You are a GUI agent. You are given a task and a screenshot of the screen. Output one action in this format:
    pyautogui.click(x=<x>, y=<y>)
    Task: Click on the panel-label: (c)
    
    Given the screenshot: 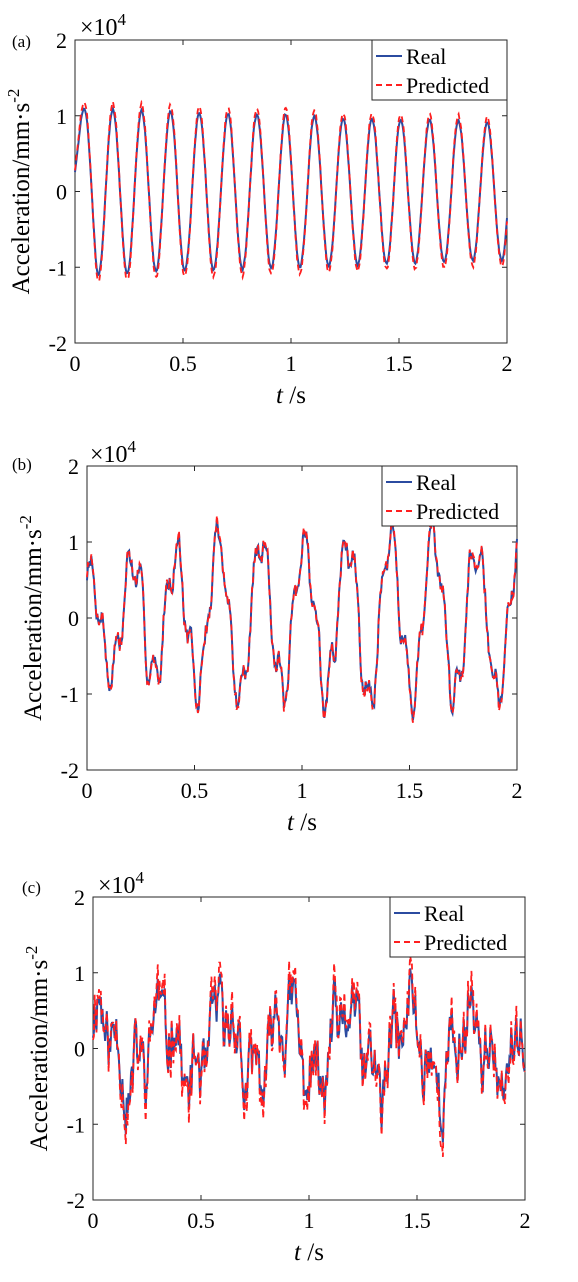 What is the action you would take?
    pyautogui.click(x=31, y=887)
    